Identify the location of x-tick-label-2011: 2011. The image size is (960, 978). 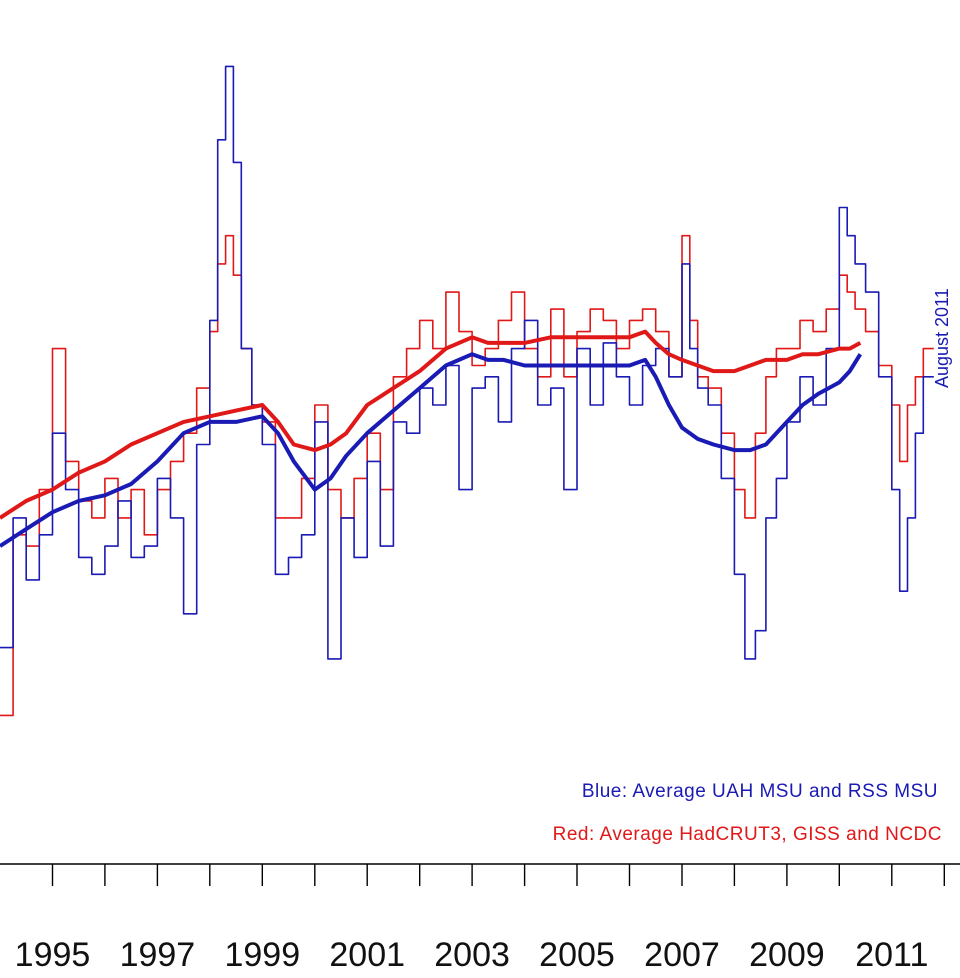
(891, 955).